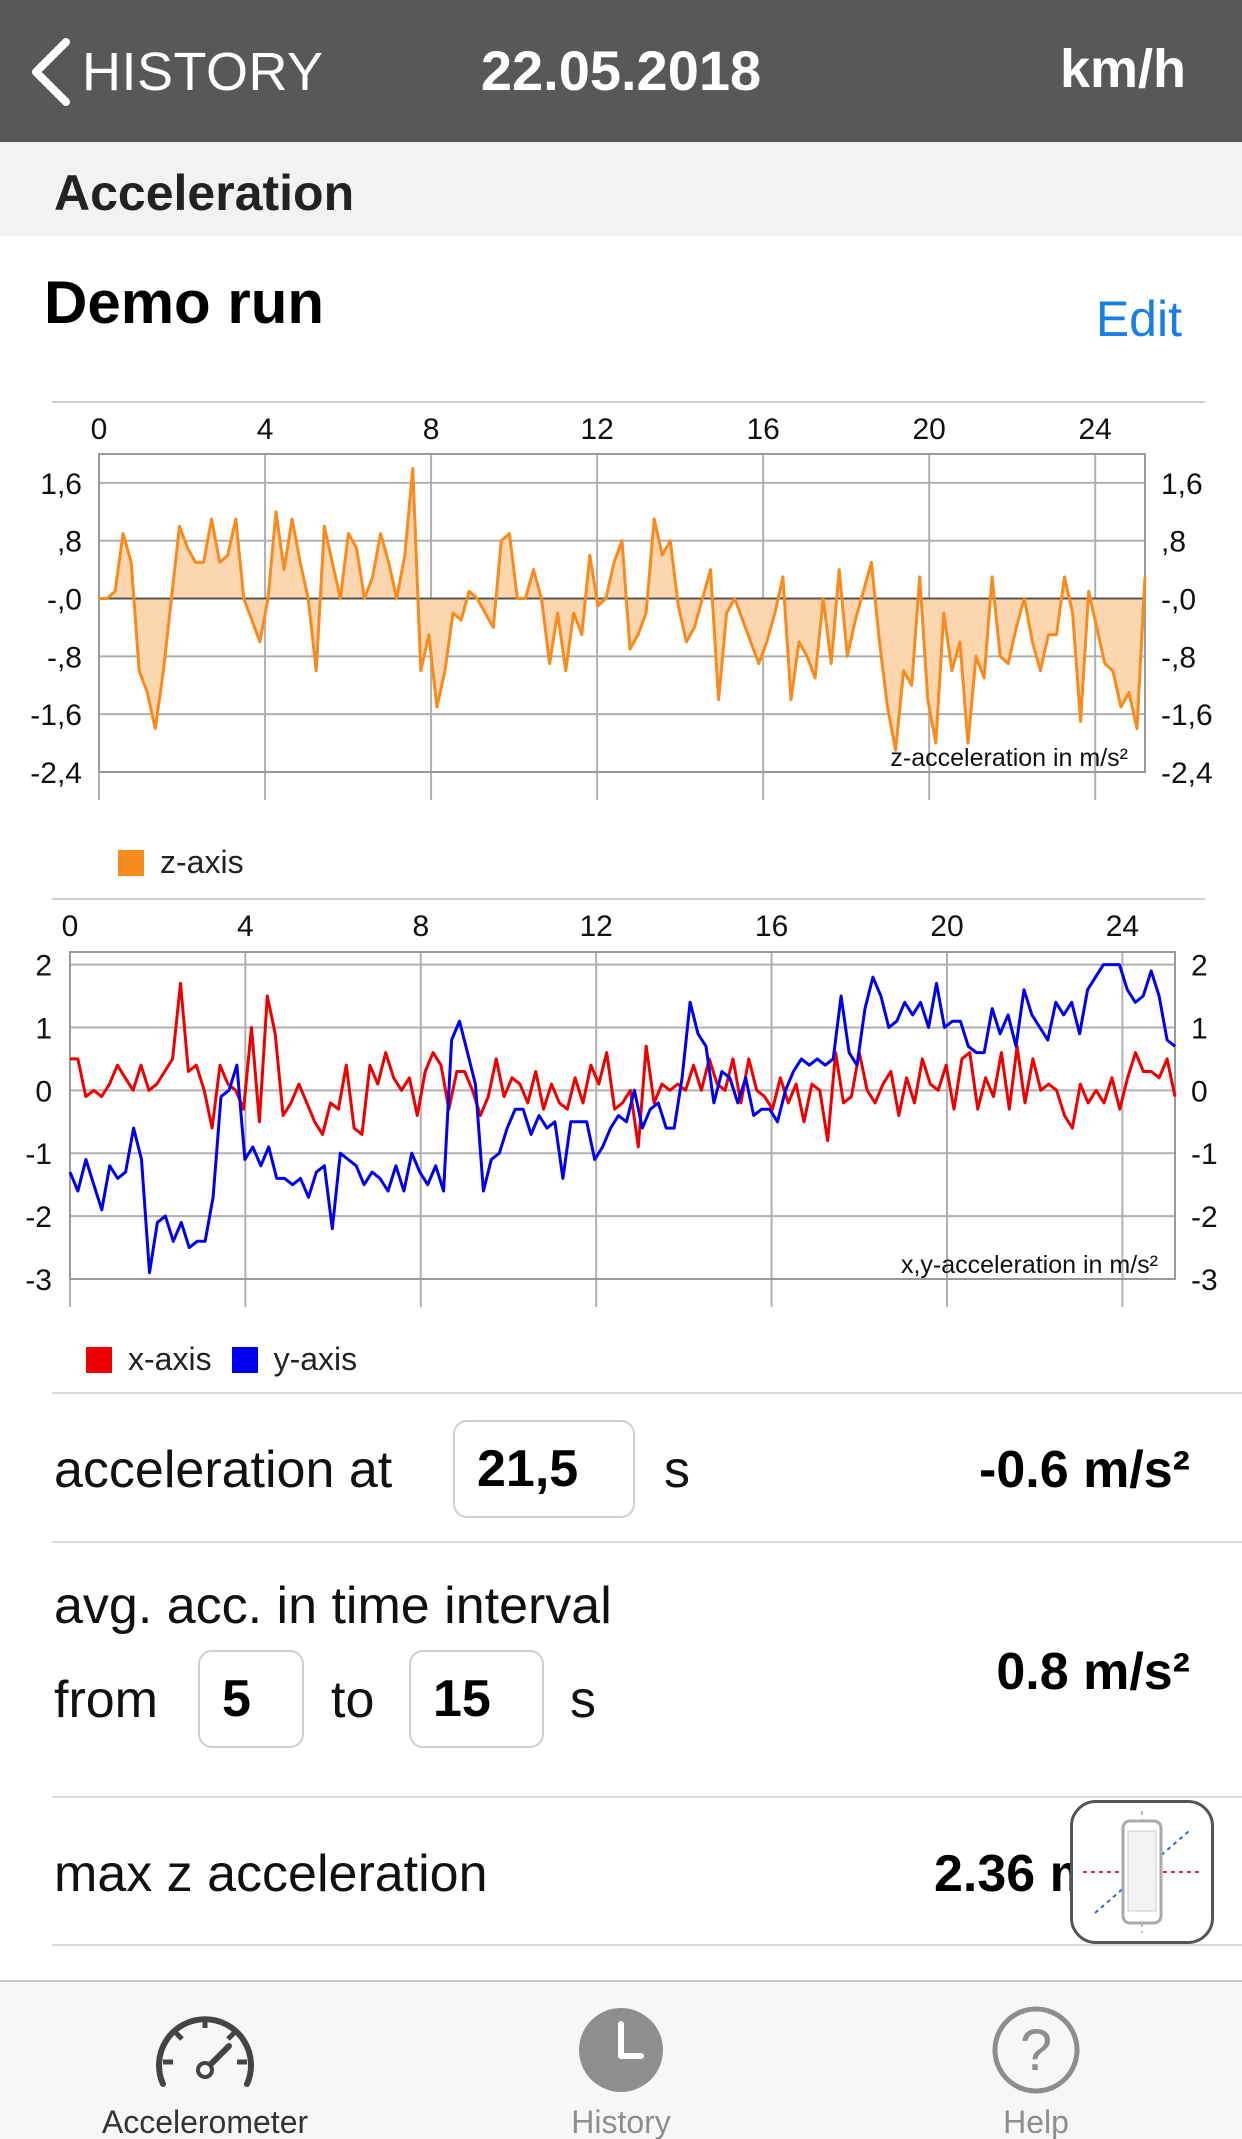 Image resolution: width=1242 pixels, height=2139 pixels. Describe the element at coordinates (1173, 542) in the screenshot. I see `y-tick-label-right: ,8` at that location.